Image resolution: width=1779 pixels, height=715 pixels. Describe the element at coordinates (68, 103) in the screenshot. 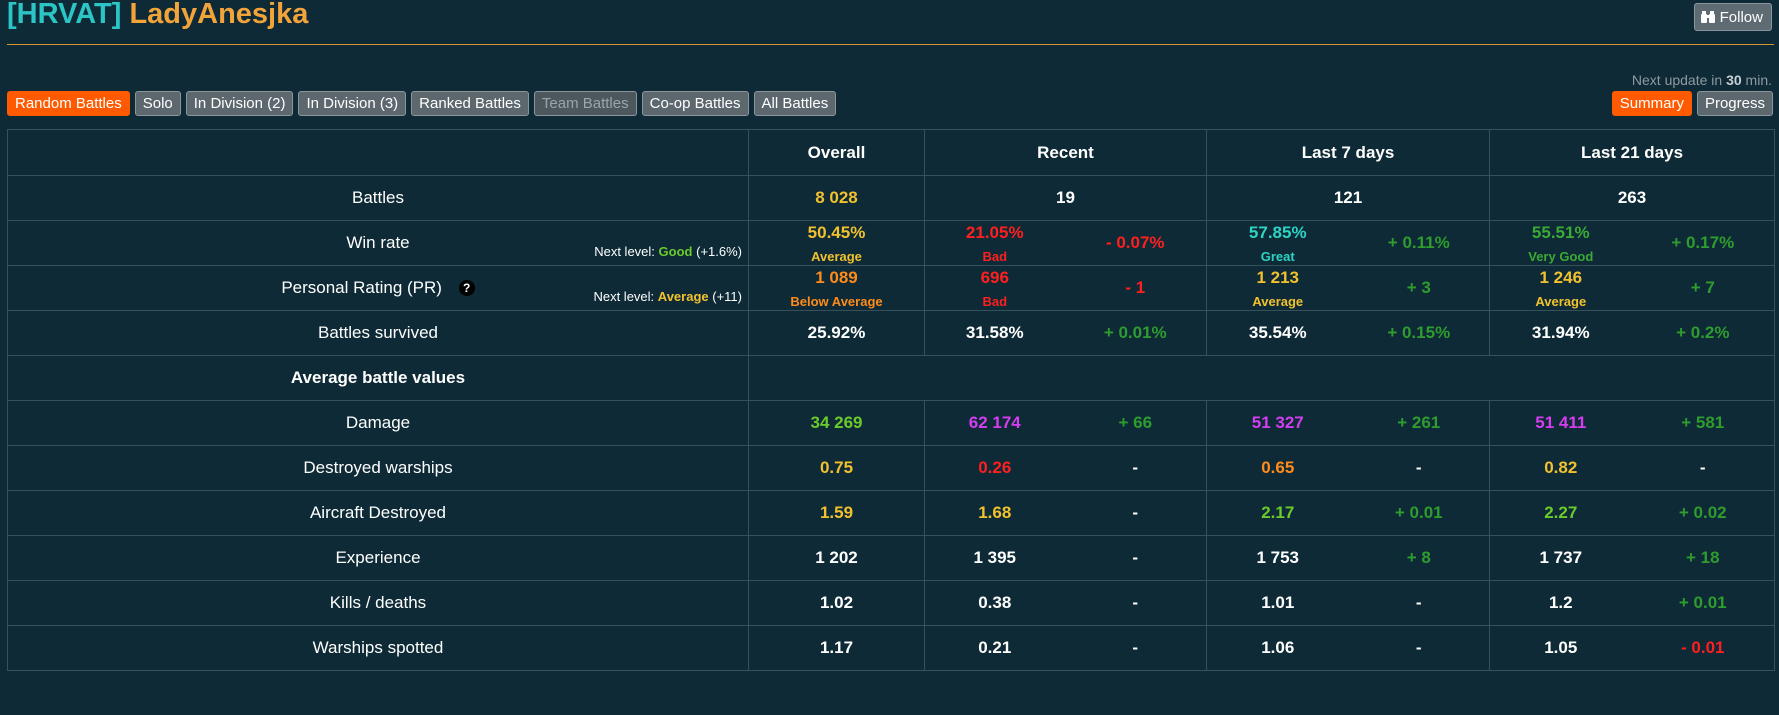

I see `tab-random-battles: Random Battles` at that location.